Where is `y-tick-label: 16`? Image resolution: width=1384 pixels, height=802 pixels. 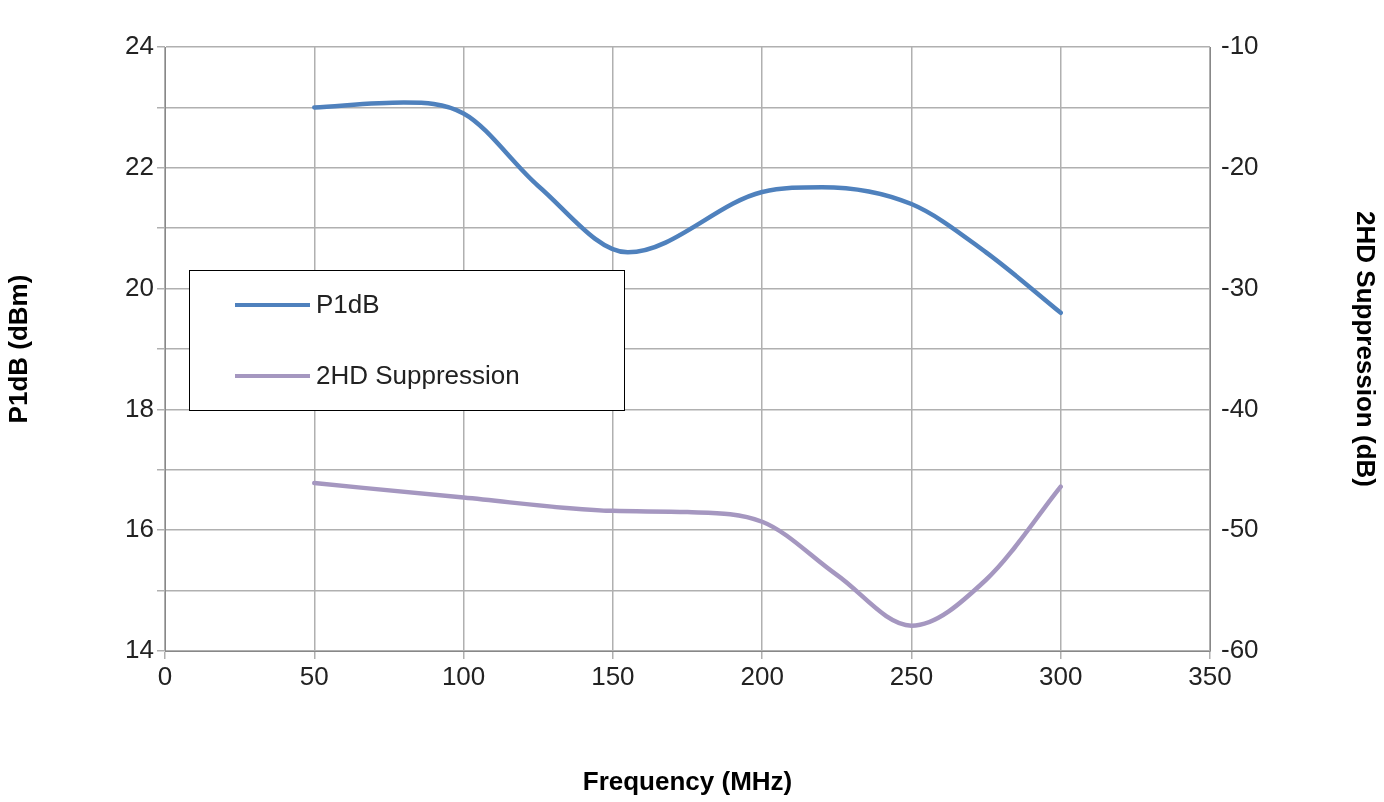
y-tick-label: 16 is located at coordinates (139, 528).